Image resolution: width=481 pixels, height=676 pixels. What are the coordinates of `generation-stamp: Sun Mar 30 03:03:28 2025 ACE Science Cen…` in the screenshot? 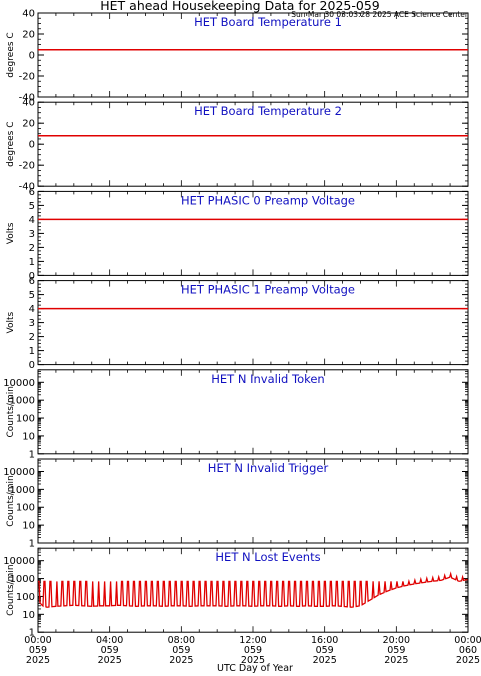 It's located at (380, 14).